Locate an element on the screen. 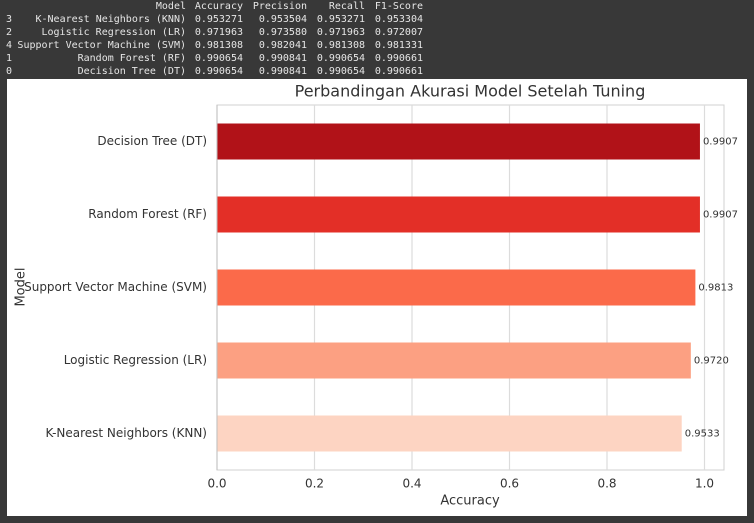  y-axis-label: Model is located at coordinates (21, 286).